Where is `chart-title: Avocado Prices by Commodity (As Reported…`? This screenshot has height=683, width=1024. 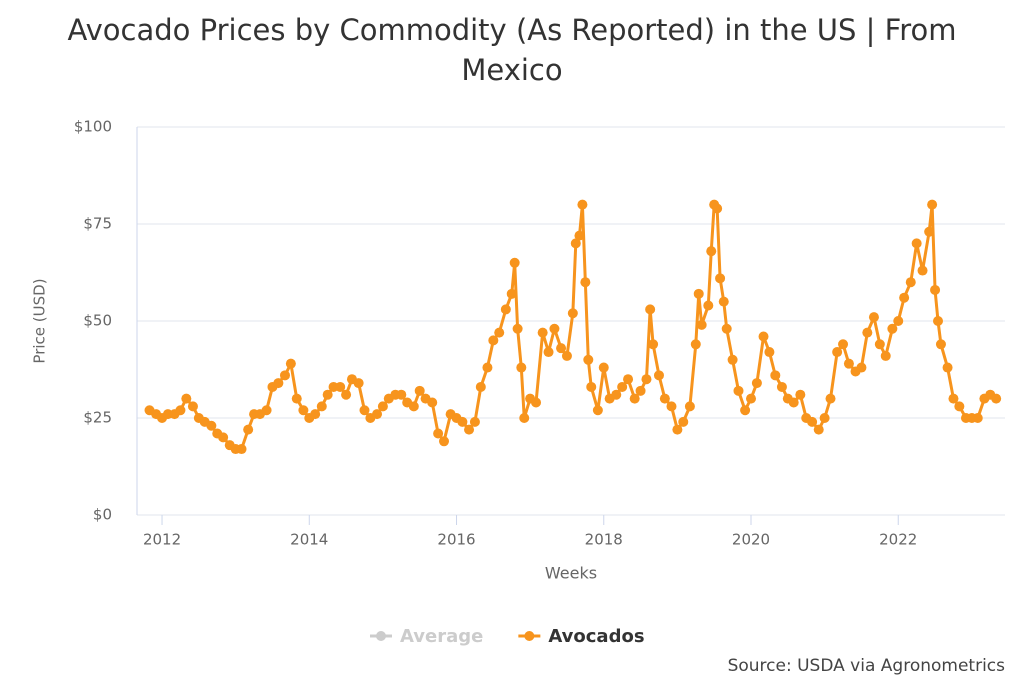
chart-title: Avocado Prices by Commodity (As Reported… is located at coordinates (512, 50).